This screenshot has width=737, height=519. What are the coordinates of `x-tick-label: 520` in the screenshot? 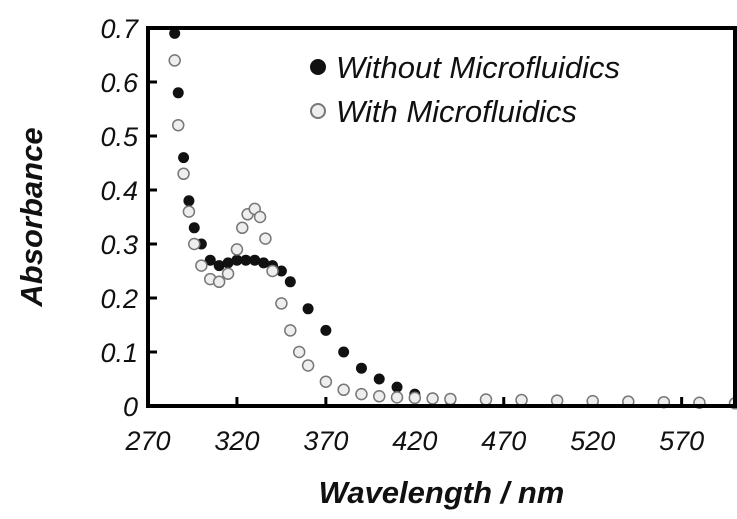 It's located at (592, 441).